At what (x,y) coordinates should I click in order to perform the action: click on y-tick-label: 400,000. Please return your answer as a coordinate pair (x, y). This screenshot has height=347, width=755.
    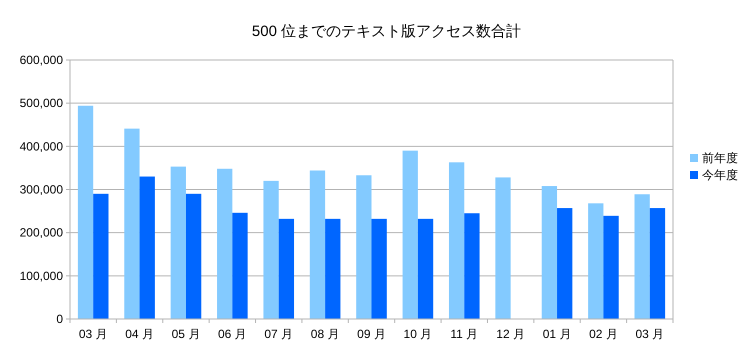
    Looking at the image, I should click on (42, 146).